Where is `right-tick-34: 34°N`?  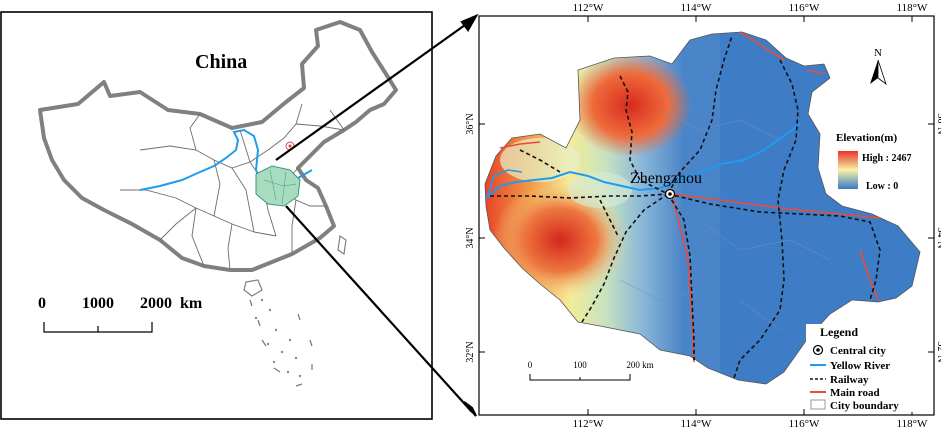
right-tick-34: 34°N is located at coordinates (938, 237).